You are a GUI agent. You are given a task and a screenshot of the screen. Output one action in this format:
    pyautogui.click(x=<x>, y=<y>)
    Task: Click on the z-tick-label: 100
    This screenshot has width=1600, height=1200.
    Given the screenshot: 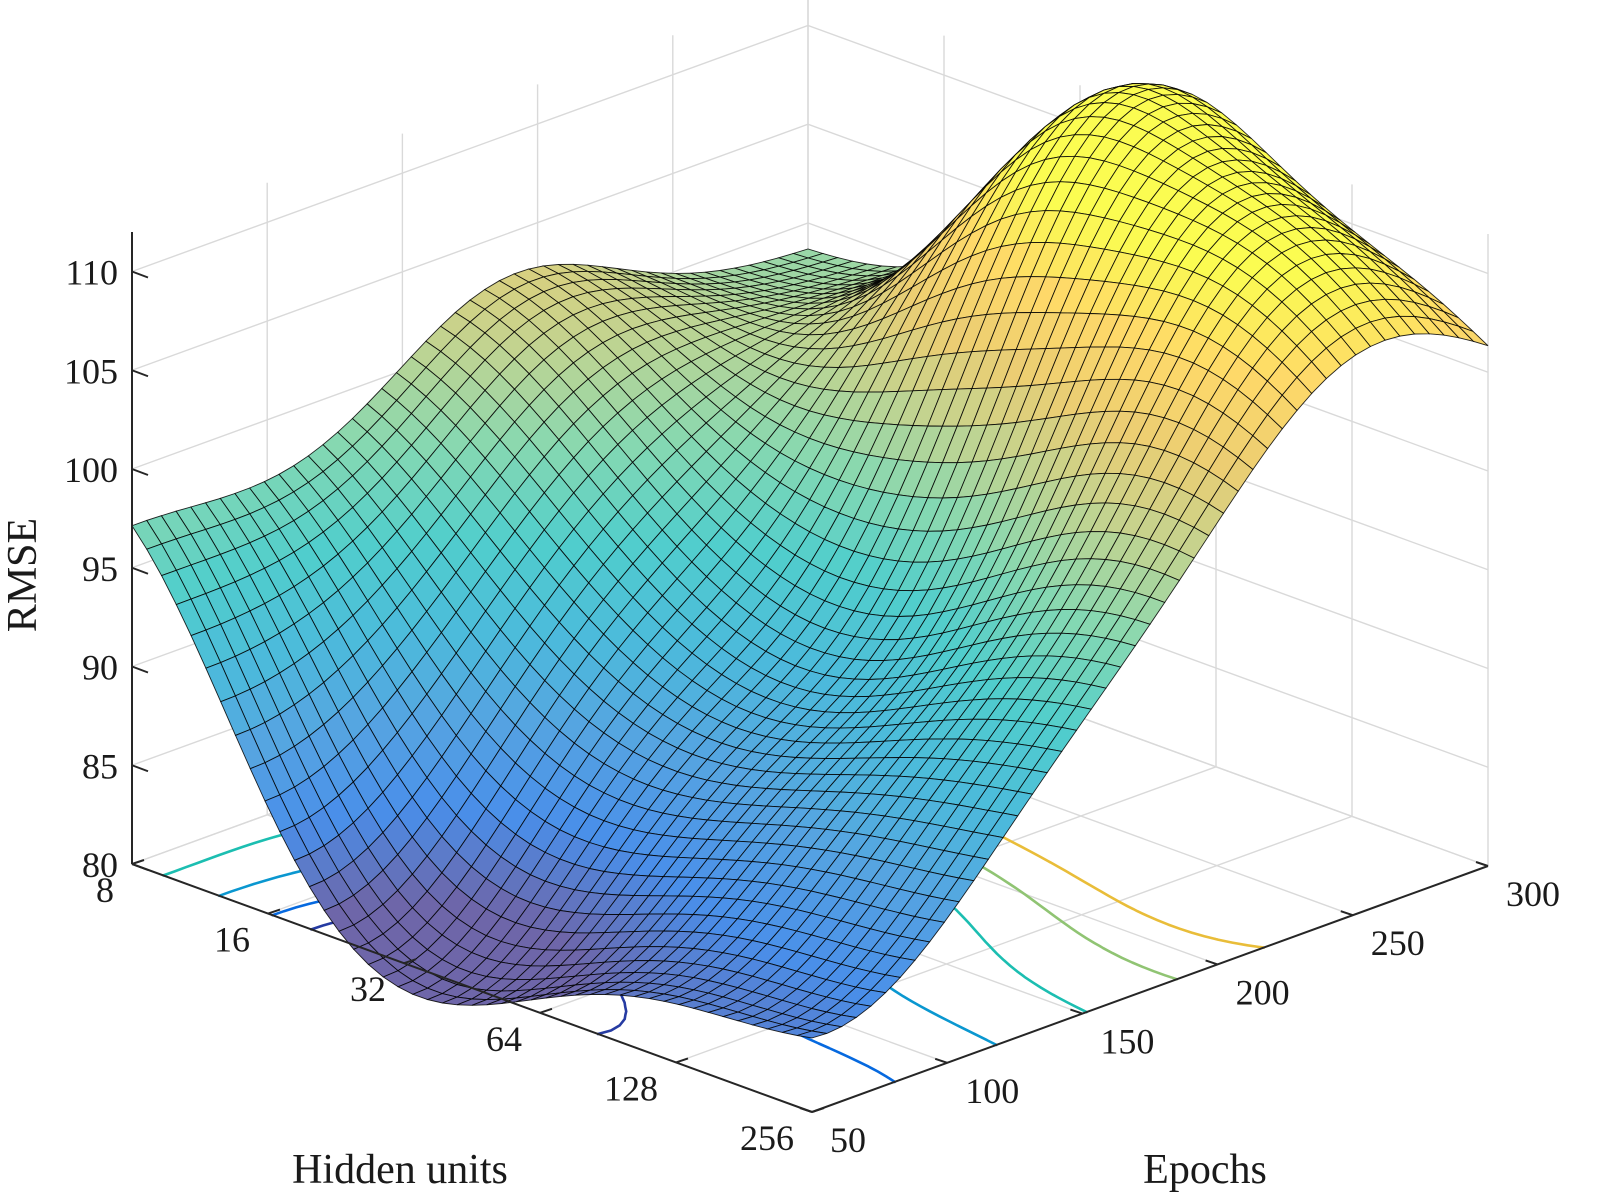 What is the action you would take?
    pyautogui.click(x=91, y=470)
    